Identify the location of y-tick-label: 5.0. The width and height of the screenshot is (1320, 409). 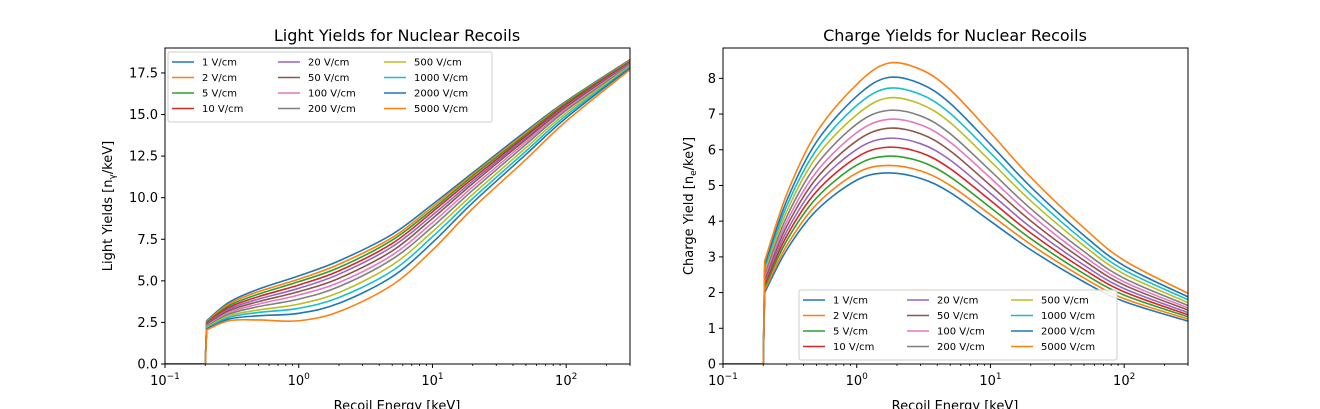
(147, 281).